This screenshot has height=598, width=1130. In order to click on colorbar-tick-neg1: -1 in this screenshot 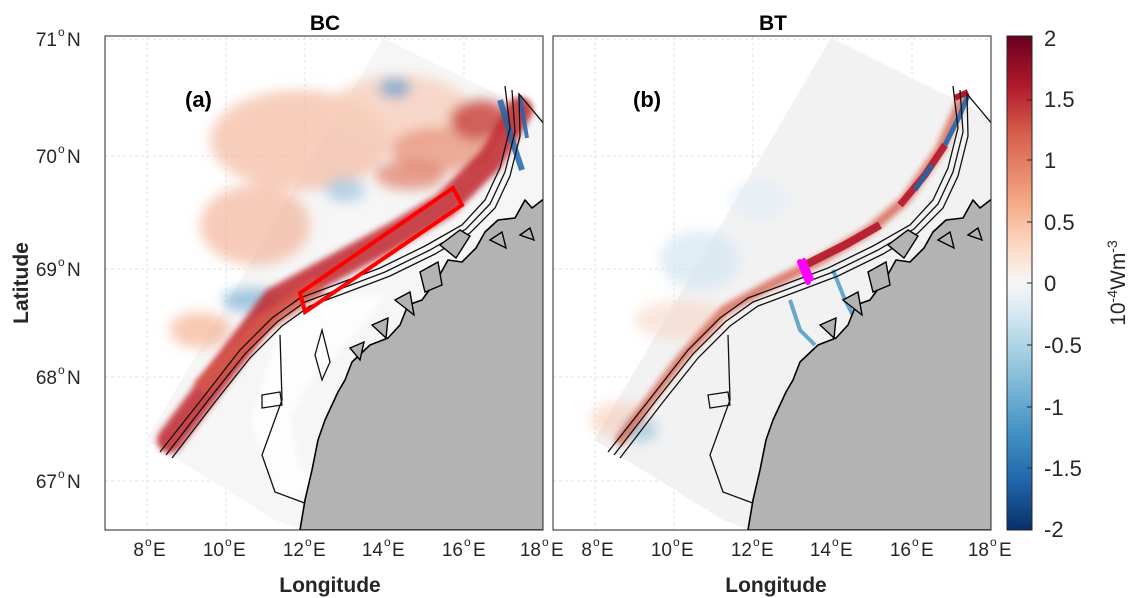, I will do `click(1054, 407)`.